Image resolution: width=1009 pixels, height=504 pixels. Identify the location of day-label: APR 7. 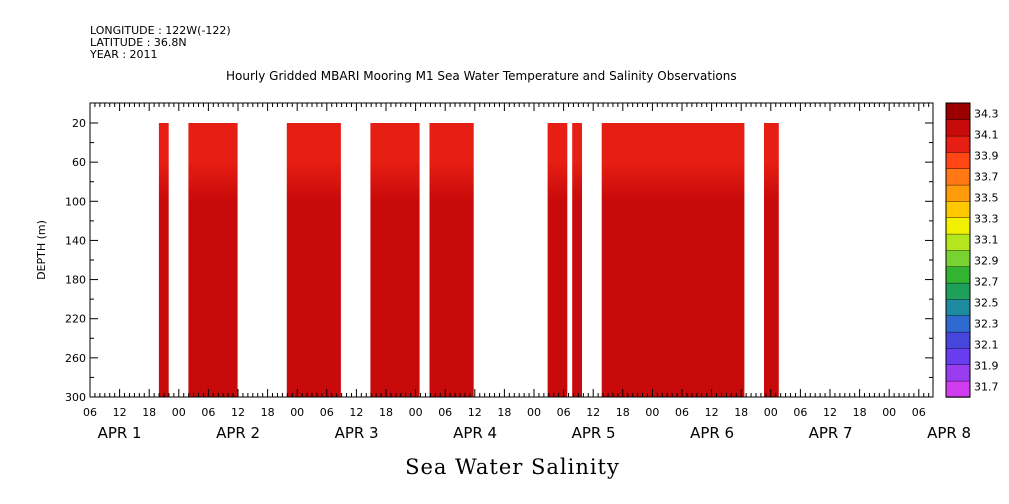
(831, 433).